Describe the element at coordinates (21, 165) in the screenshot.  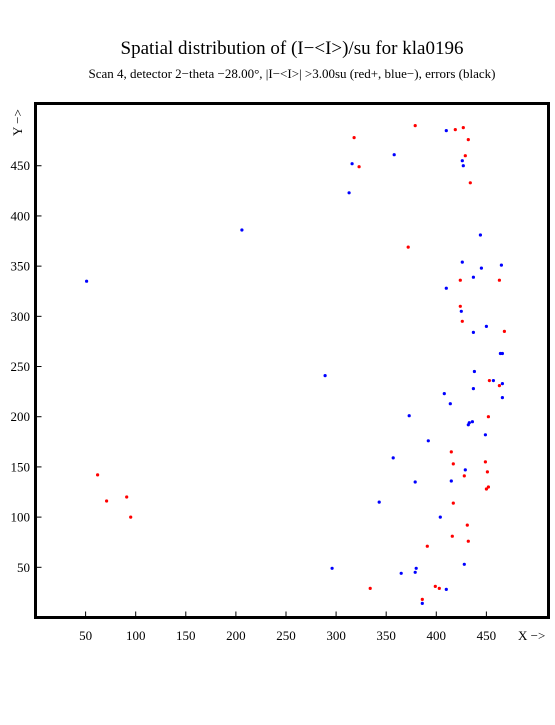
I see `y-tick-label: 450` at that location.